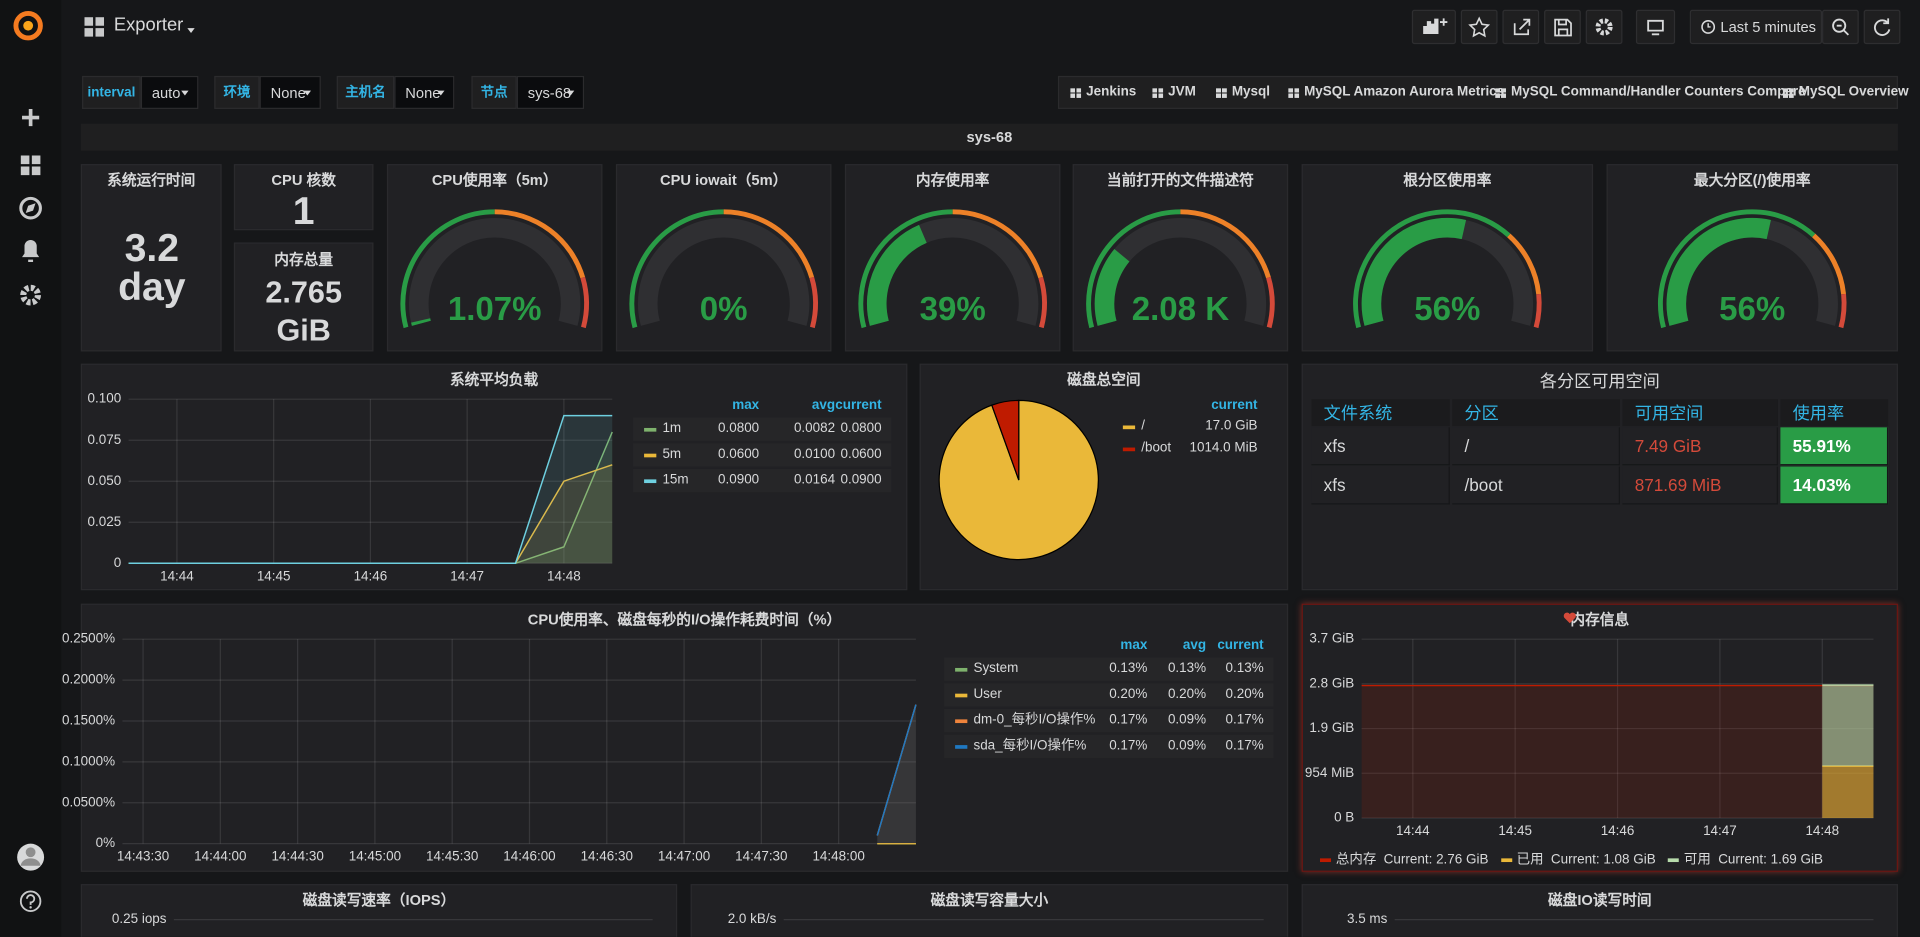 This screenshot has width=1920, height=937. Describe the element at coordinates (1599, 381) in the screenshot. I see `panel-title: 各分区可用空间` at that location.